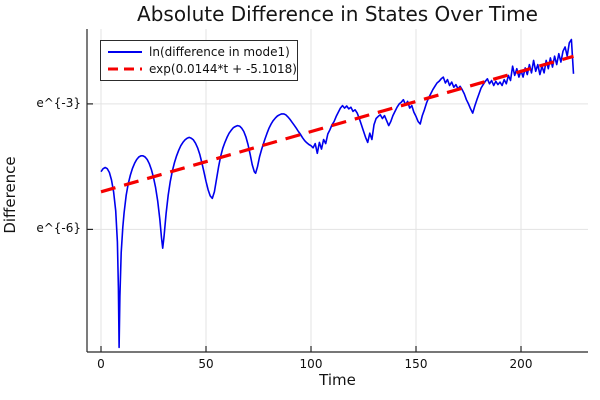 The height and width of the screenshot is (400, 600). What do you see at coordinates (311, 364) in the screenshot?
I see `x-tick-label: 100` at bounding box center [311, 364].